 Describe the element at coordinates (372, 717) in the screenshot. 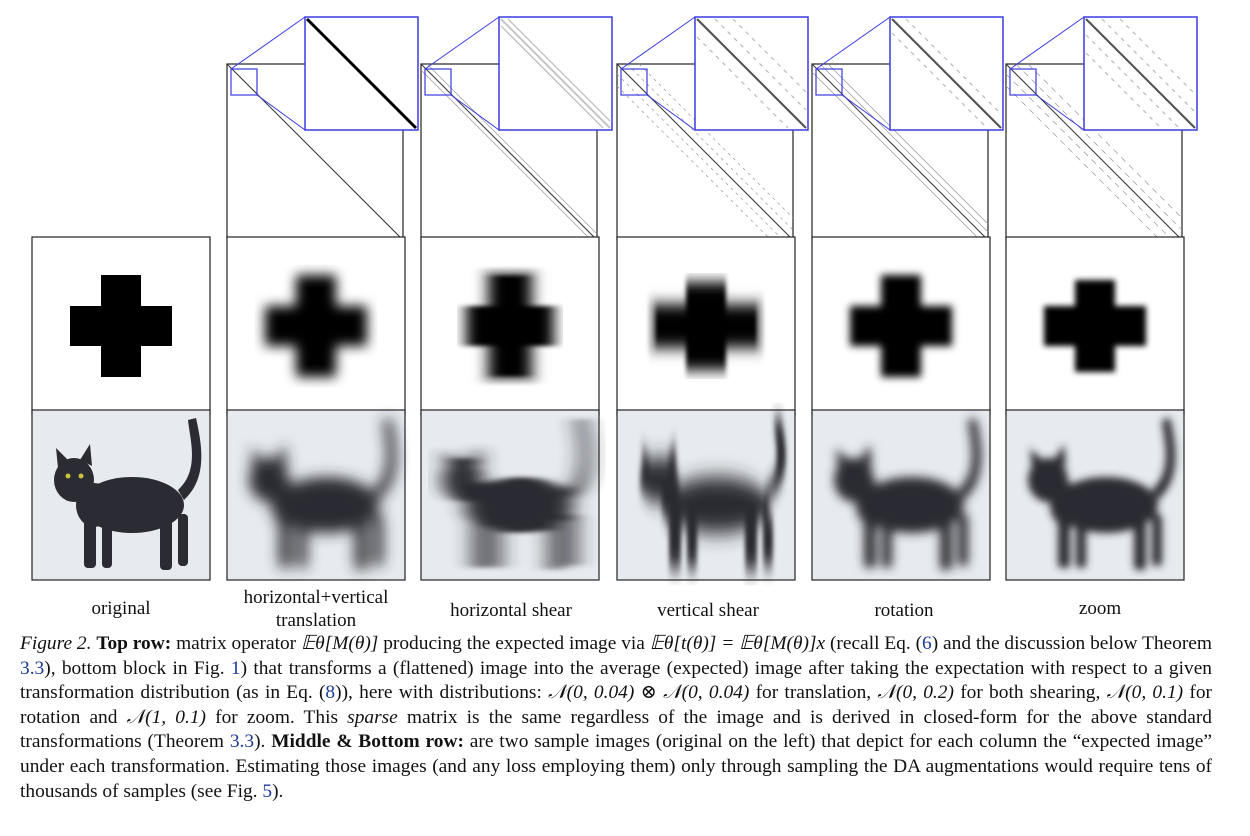

I see `sparse-word: sparse` at that location.